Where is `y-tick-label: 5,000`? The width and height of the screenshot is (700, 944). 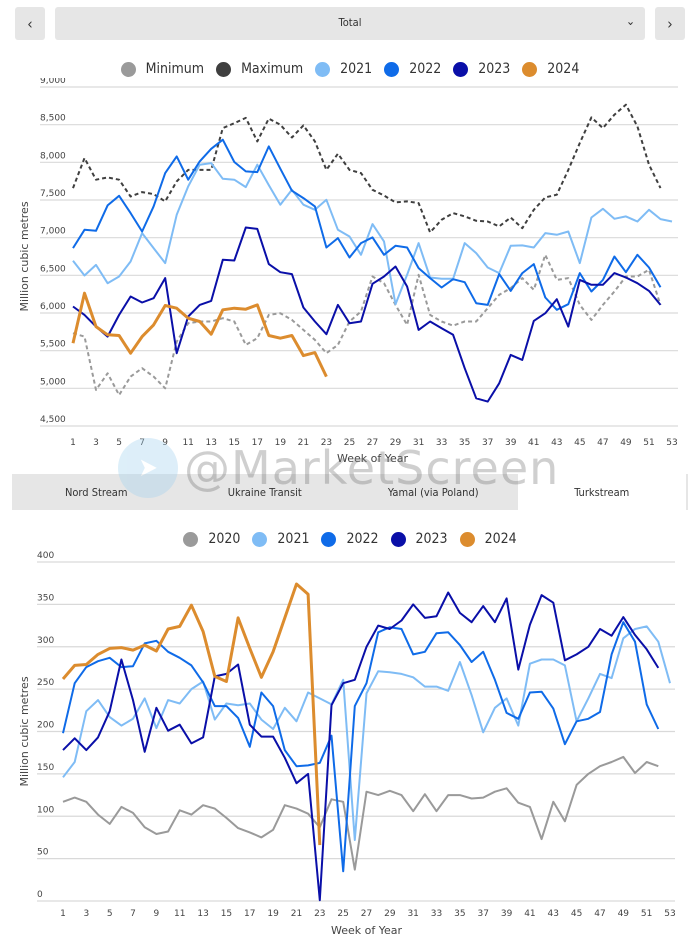
y-tick-label: 5,000 is located at coordinates (53, 382).